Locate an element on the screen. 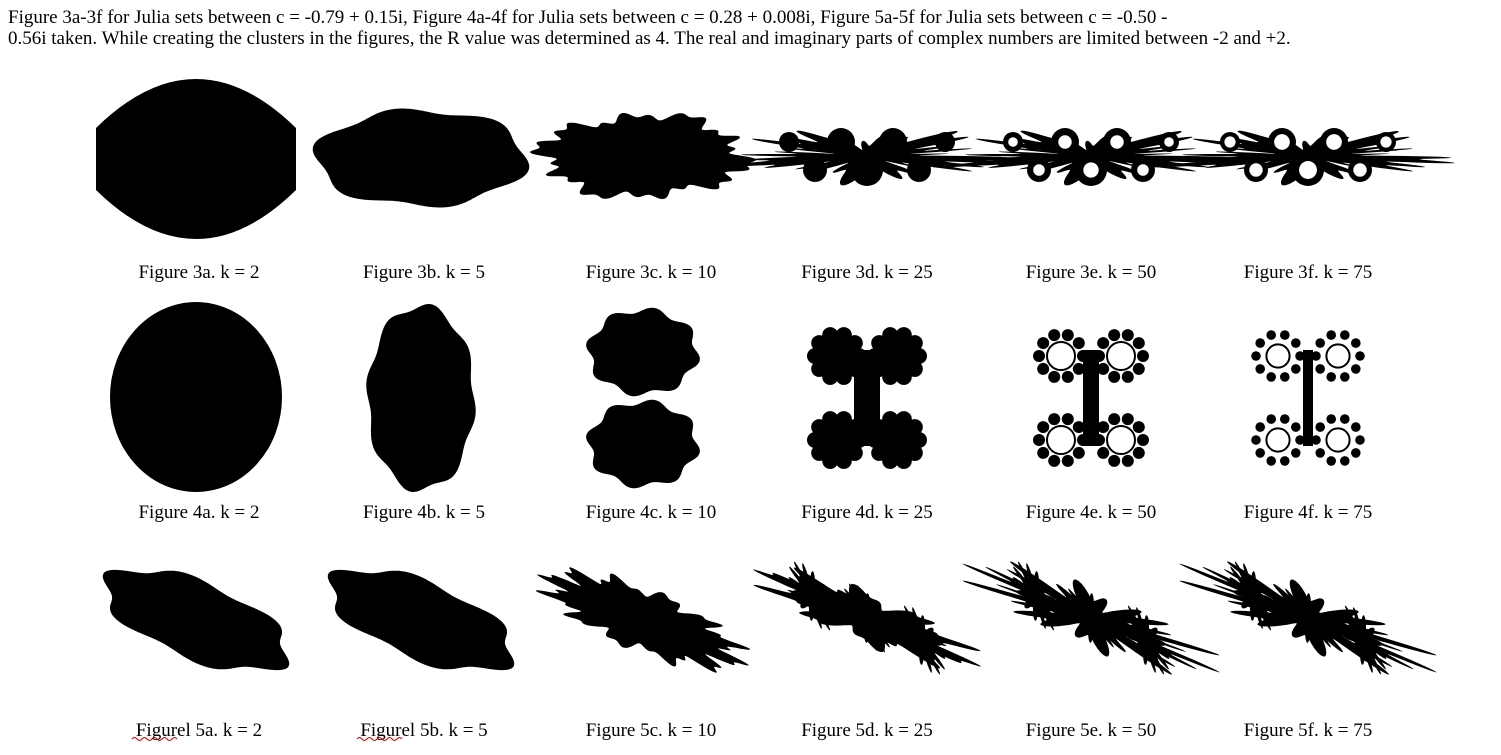 The height and width of the screenshot is (755, 1501). figure-label: Figure 4f. k = 75 is located at coordinates (1308, 512).